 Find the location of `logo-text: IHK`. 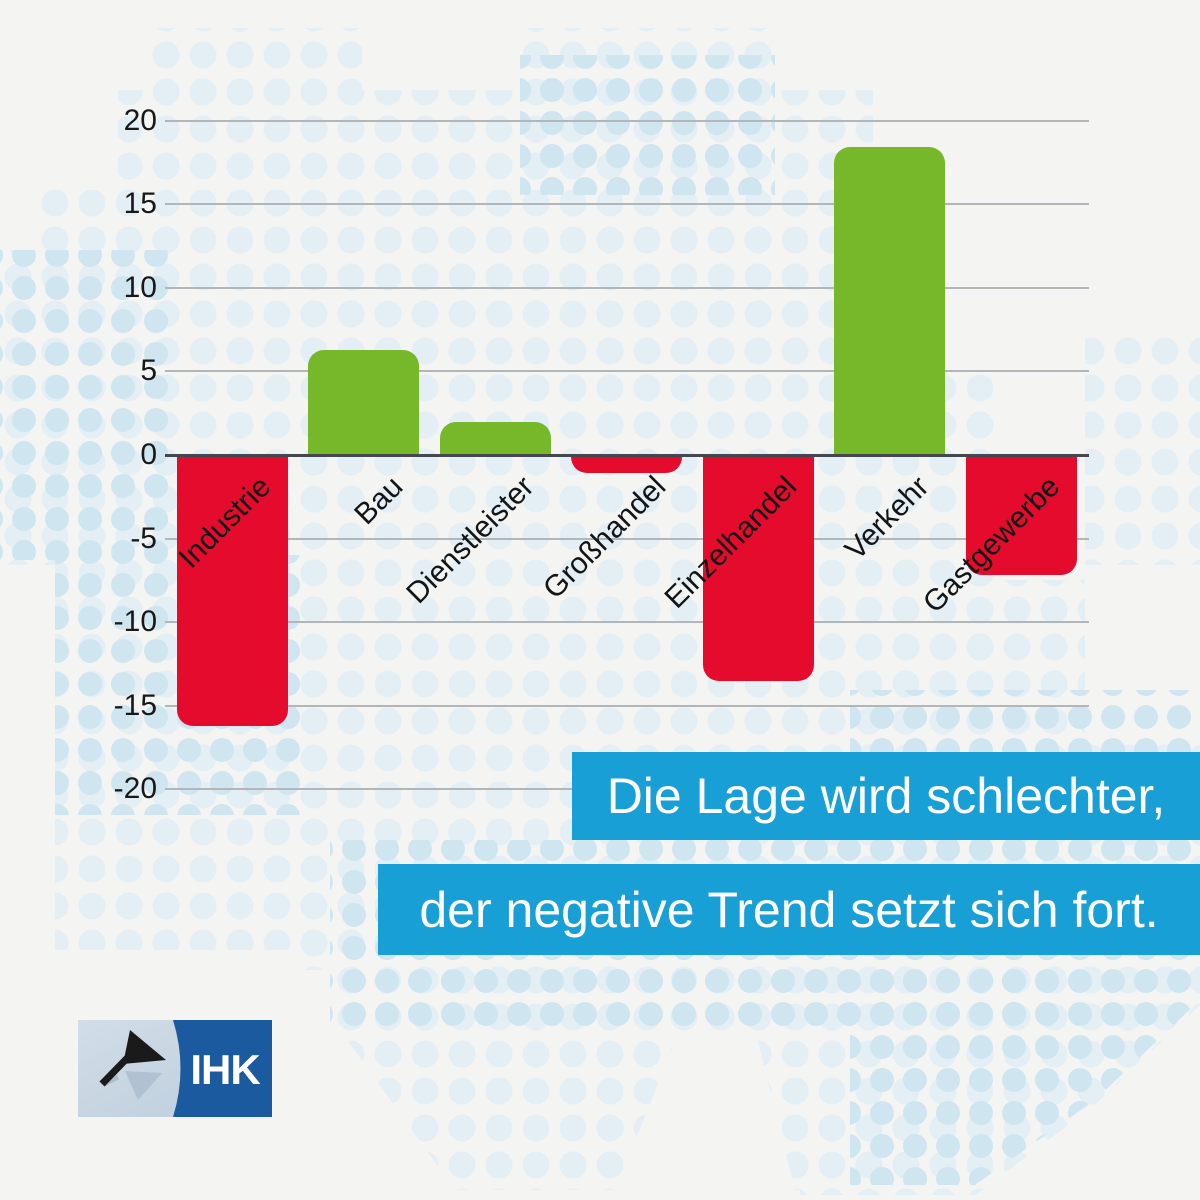

logo-text: IHK is located at coordinates (225, 1069).